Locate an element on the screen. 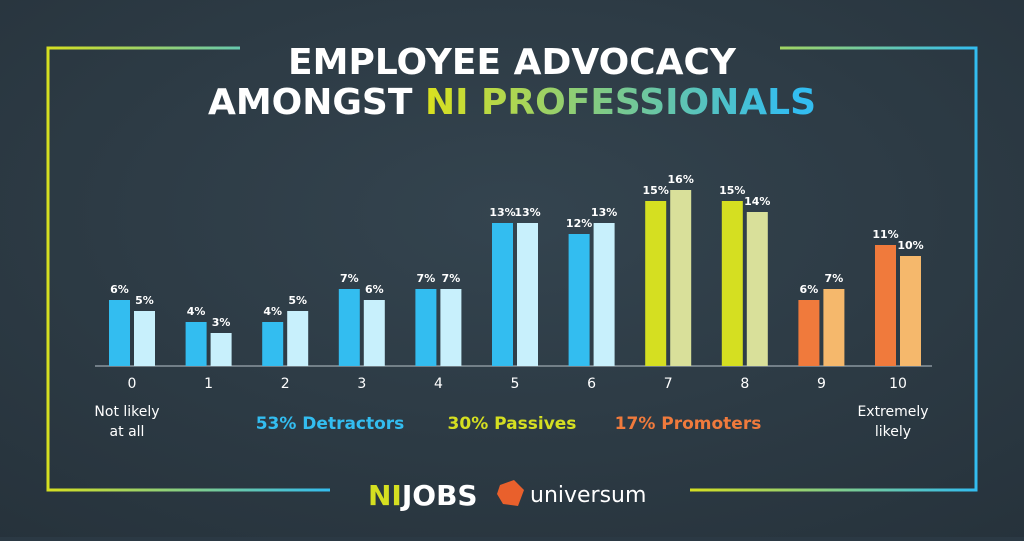  x-tick-label: 3 is located at coordinates (361, 384).